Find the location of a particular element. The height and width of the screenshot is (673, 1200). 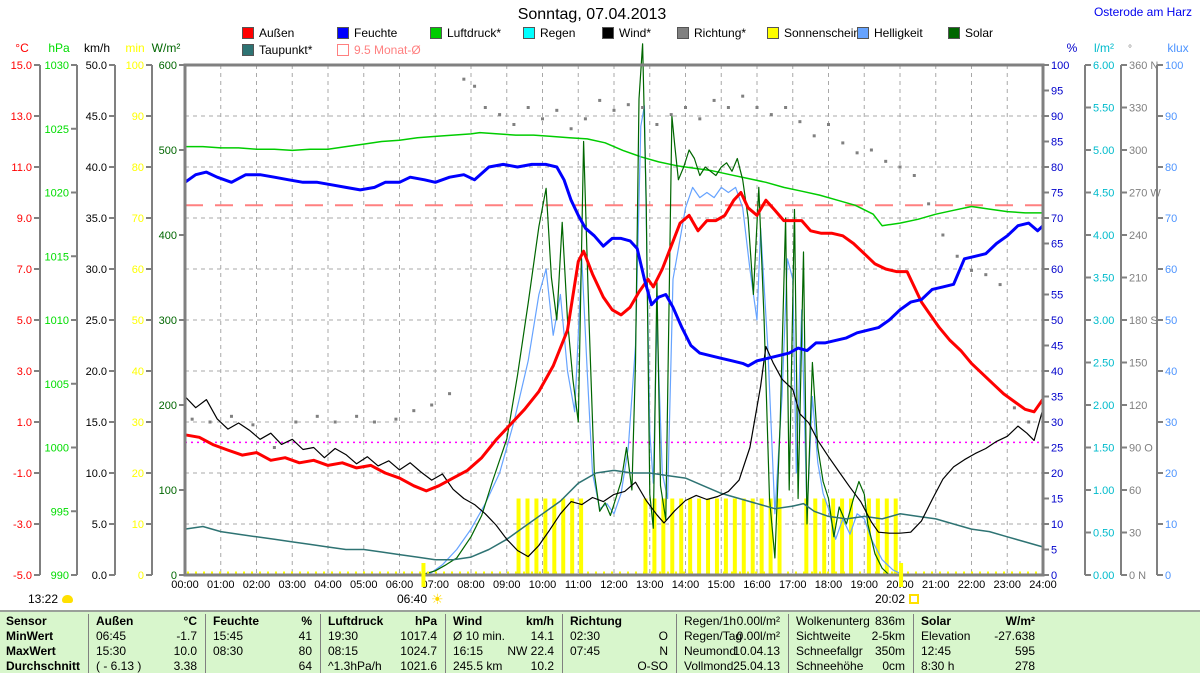

axis-label-klux: 70 is located at coordinates (1171, 219).